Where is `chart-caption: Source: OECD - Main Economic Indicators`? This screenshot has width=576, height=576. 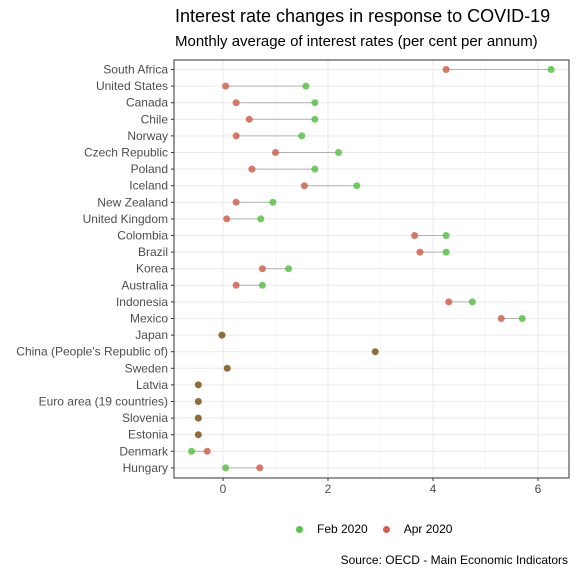
chart-caption: Source: OECD - Main Economic Indicators is located at coordinates (454, 560).